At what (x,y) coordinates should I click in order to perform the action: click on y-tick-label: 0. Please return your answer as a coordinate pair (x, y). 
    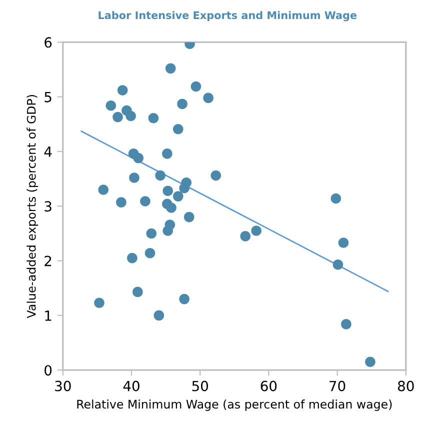
    Looking at the image, I should click on (48, 370).